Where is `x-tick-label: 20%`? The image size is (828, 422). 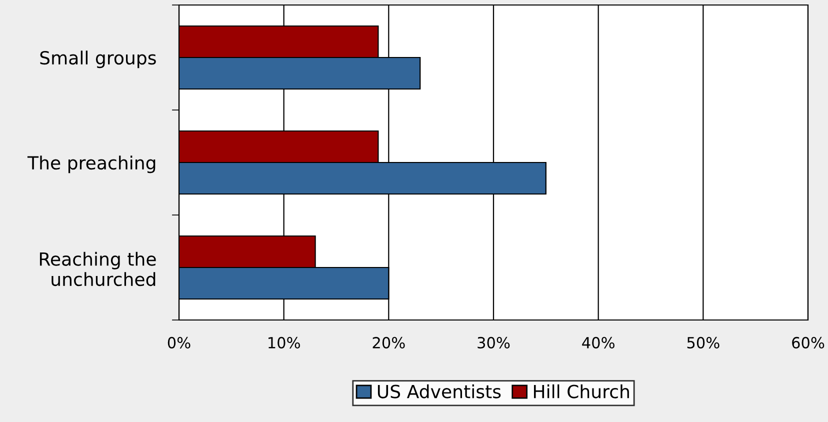
x-tick-label: 20% is located at coordinates (388, 342).